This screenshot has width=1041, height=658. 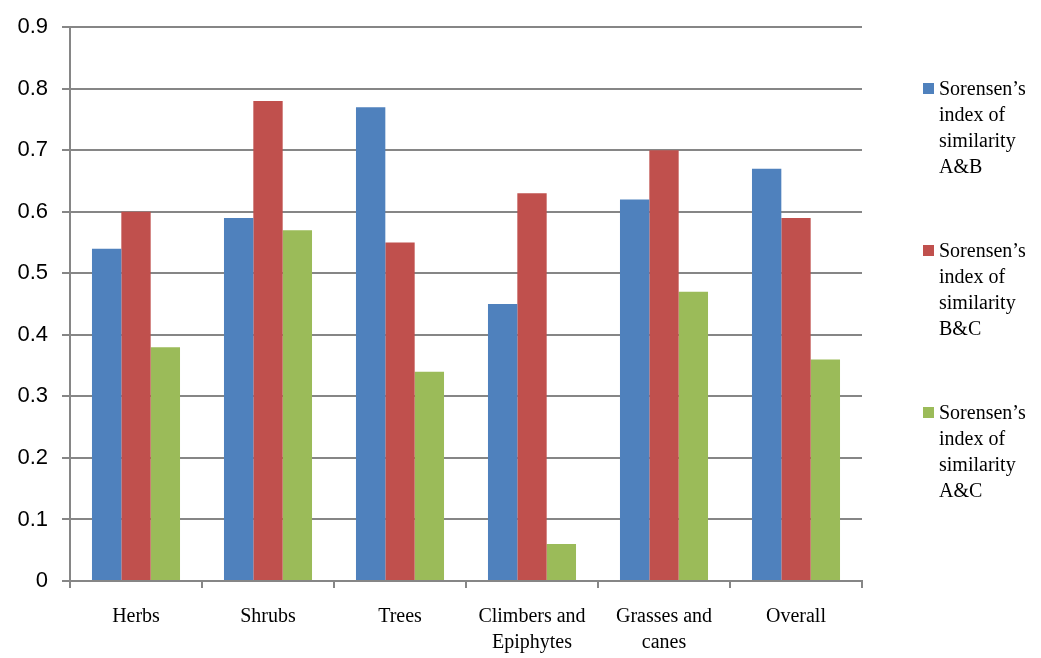 What do you see at coordinates (32, 395) in the screenshot?
I see `y-tick-label: 0.3` at bounding box center [32, 395].